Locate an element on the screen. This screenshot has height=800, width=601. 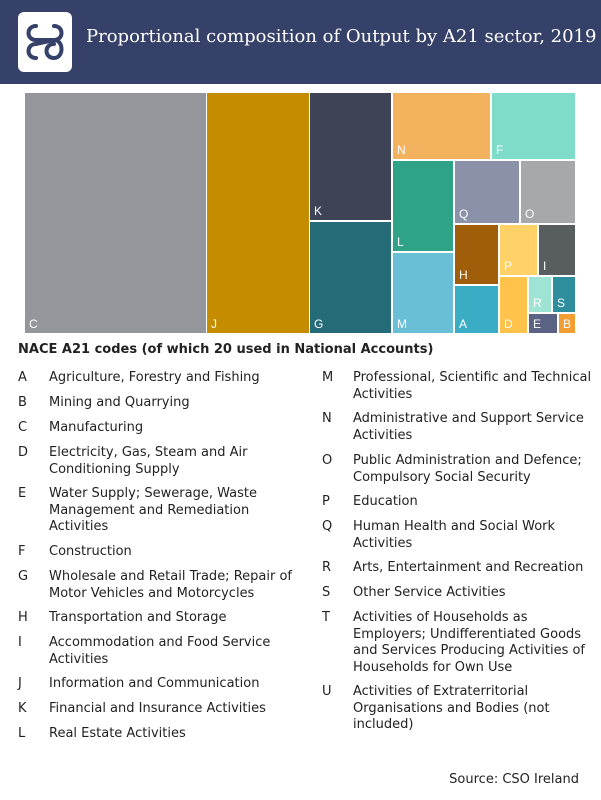
legend-code: F is located at coordinates (22, 551).